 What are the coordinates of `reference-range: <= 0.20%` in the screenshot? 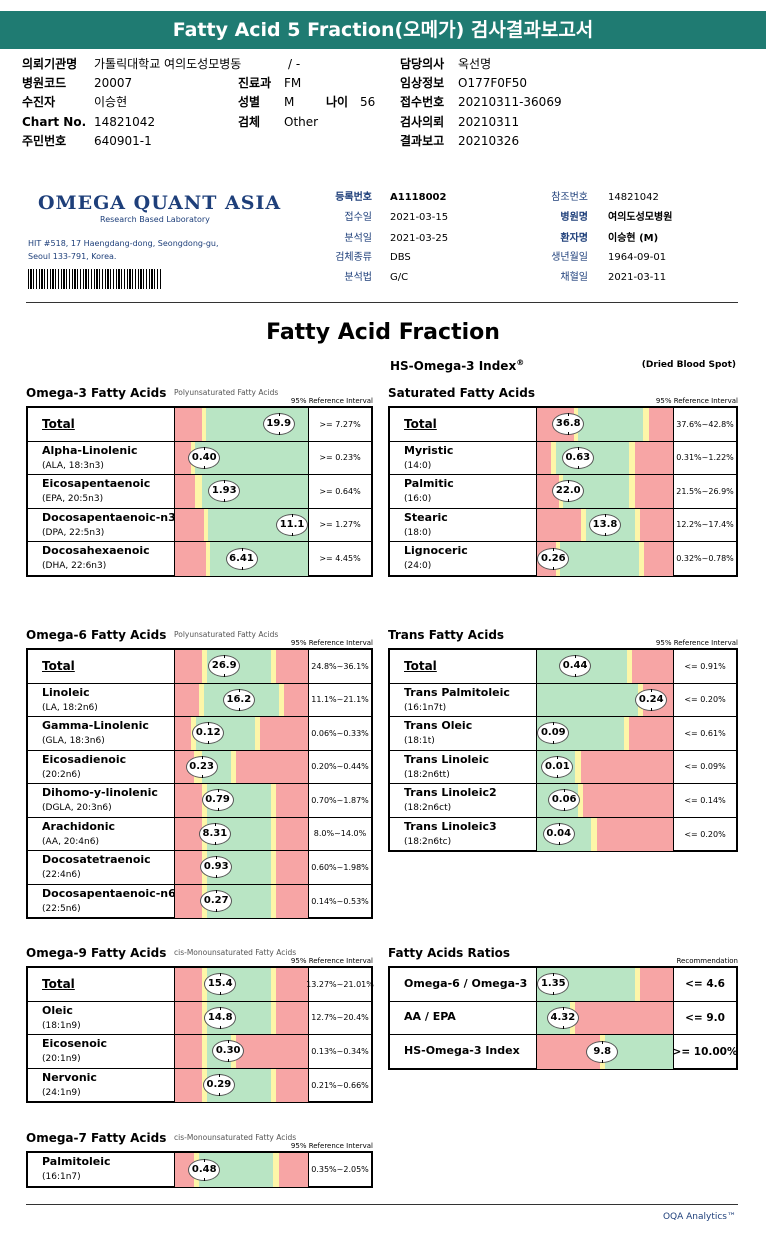 It's located at (705, 834).